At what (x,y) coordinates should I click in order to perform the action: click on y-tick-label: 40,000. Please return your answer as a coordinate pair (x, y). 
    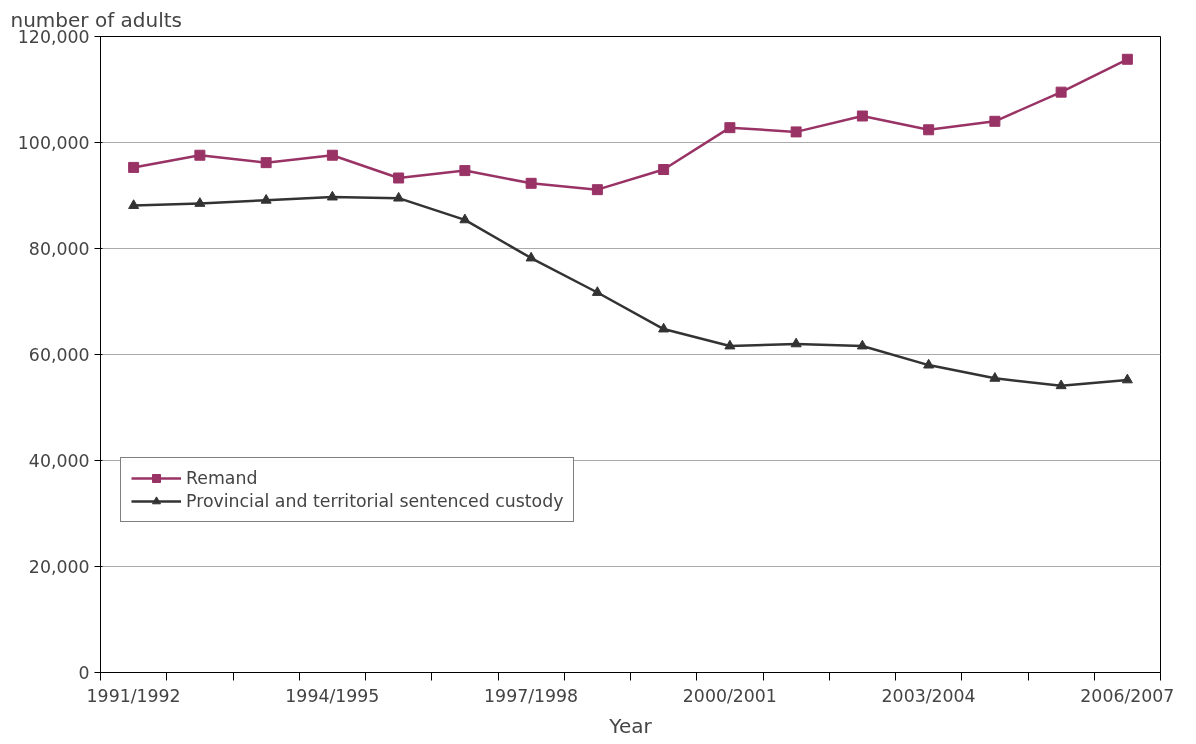
    Looking at the image, I should click on (59, 461).